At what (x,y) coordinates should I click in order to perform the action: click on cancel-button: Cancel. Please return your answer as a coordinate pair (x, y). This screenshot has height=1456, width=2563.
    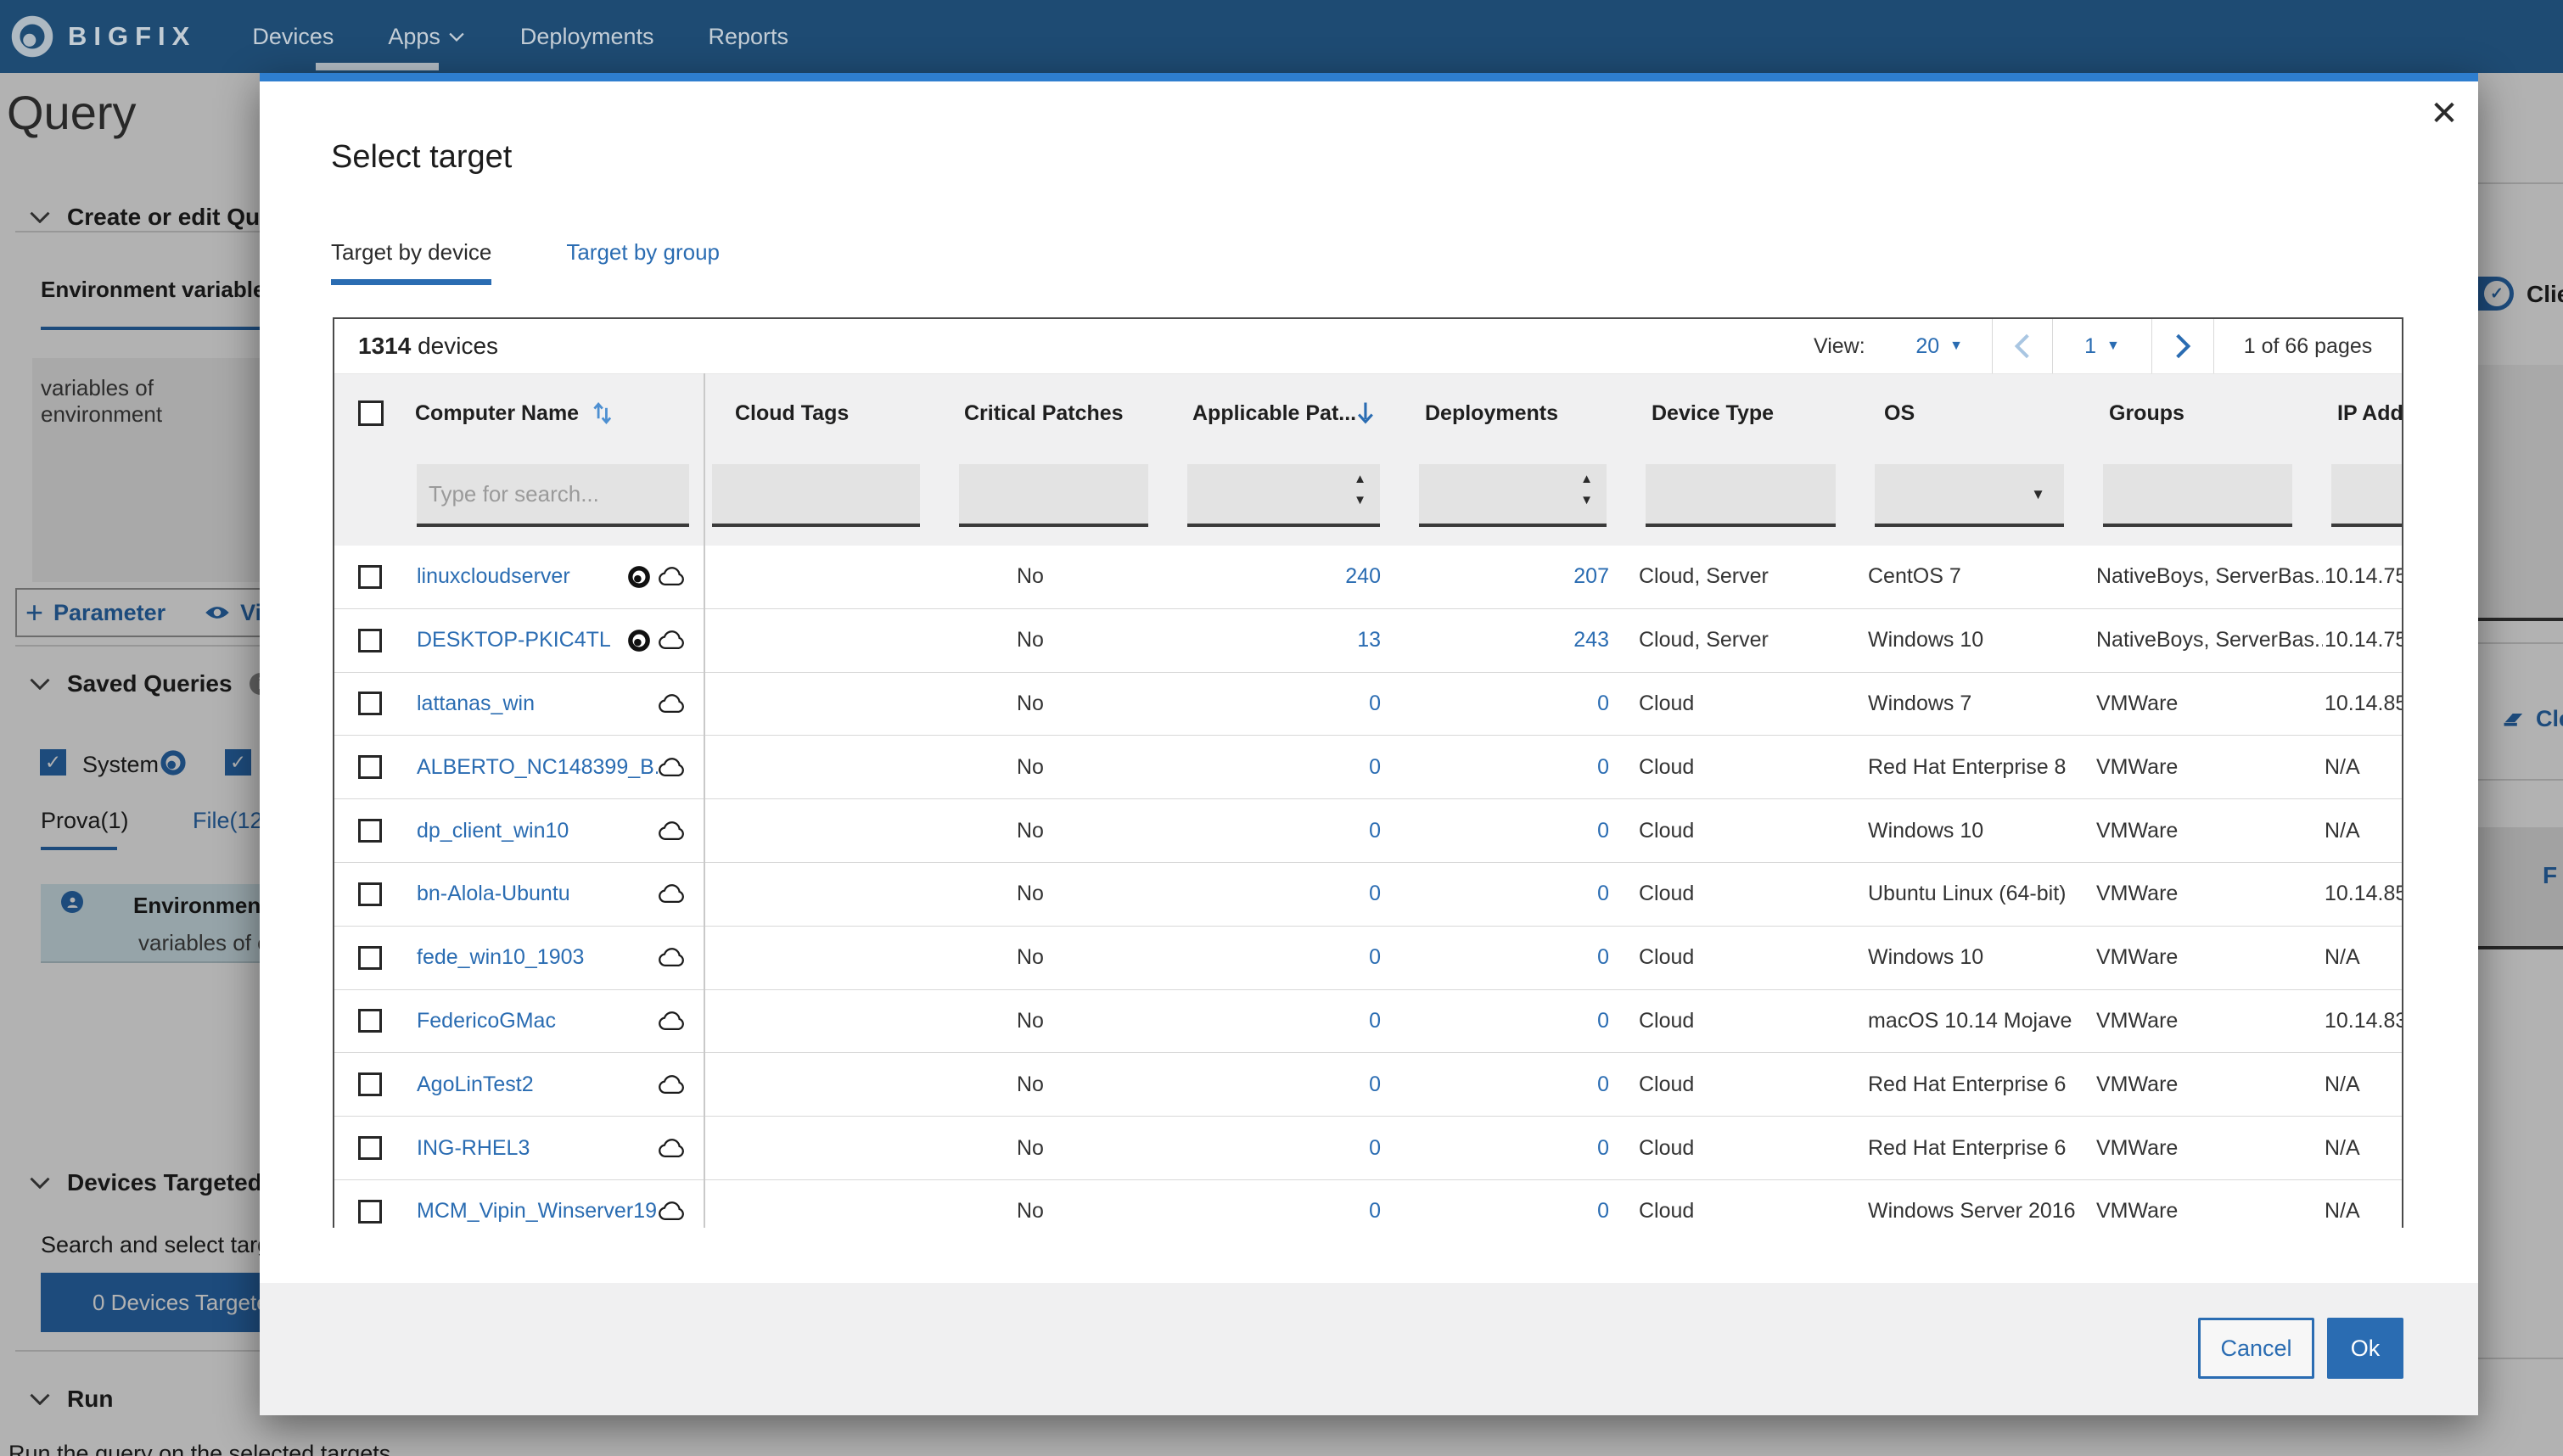
    Looking at the image, I should click on (2256, 1349).